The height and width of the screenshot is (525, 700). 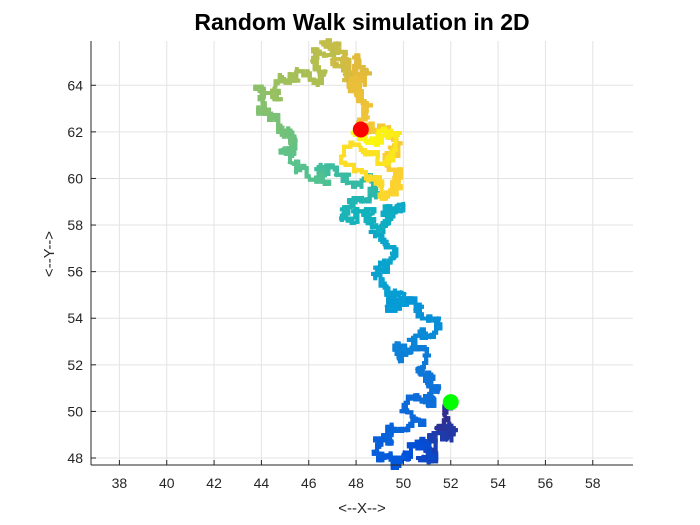 What do you see at coordinates (404, 483) in the screenshot?
I see `x-tick-label: 50` at bounding box center [404, 483].